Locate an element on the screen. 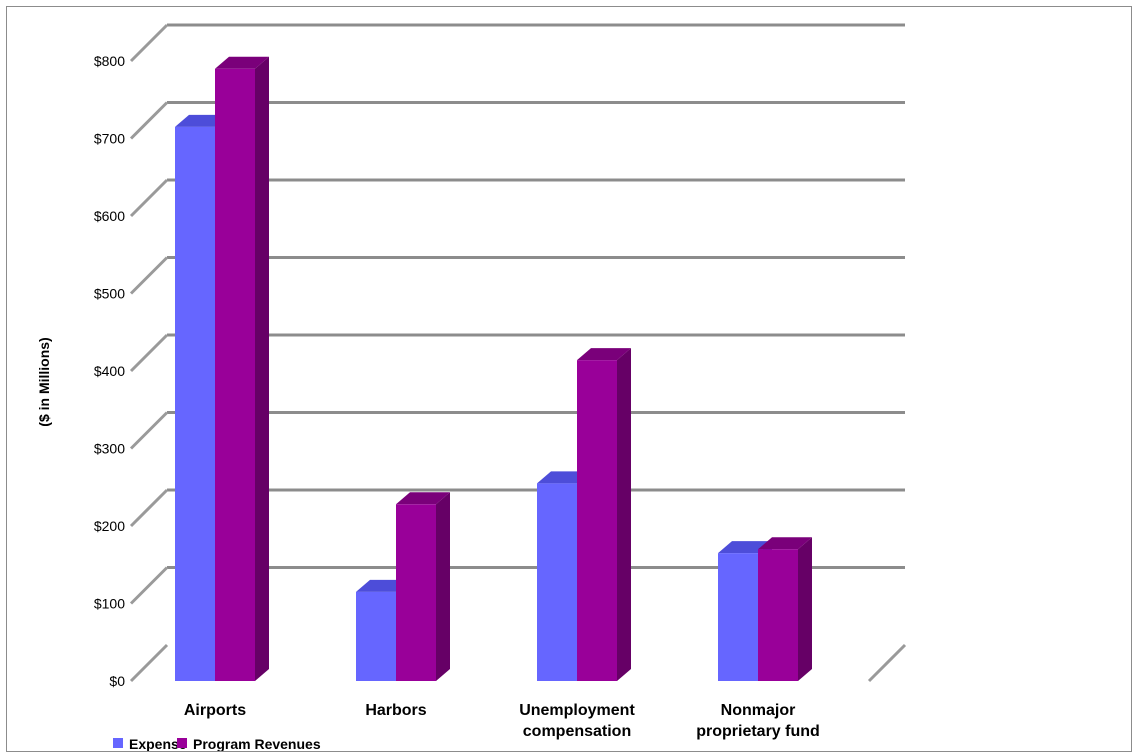  x-tick-label-line: compensation is located at coordinates (577, 731).